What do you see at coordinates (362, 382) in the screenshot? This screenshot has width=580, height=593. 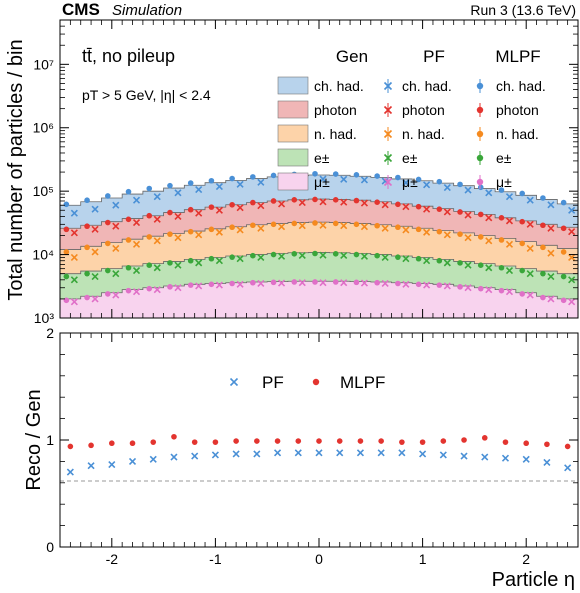 I see `ratio-legend-label-mlpf: MLPF` at bounding box center [362, 382].